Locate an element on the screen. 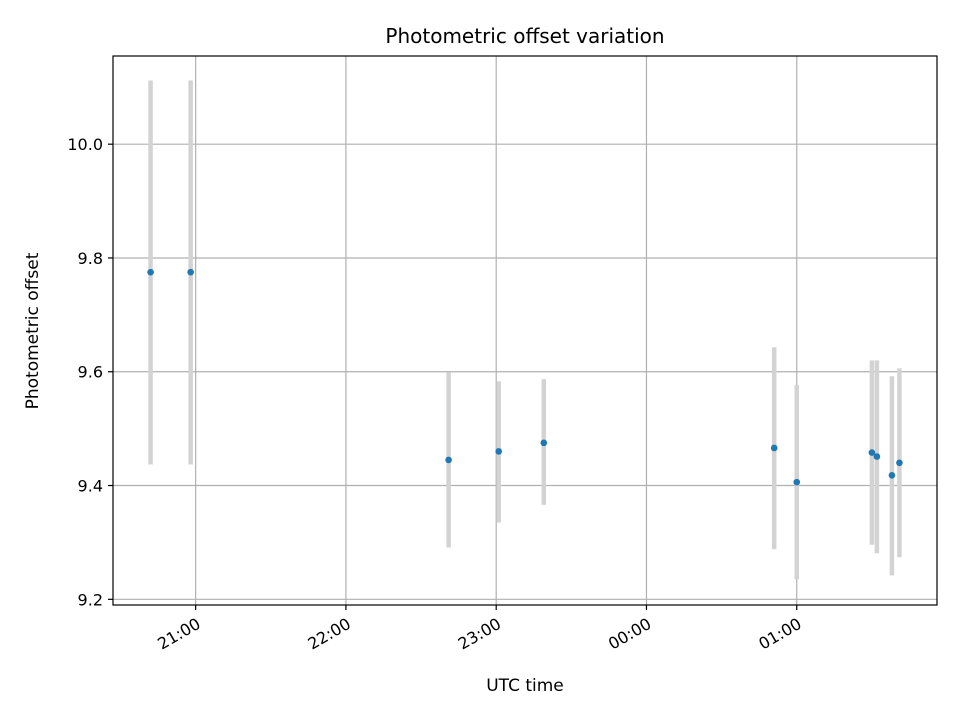  chart-title: Photometric offset variation is located at coordinates (524, 36).